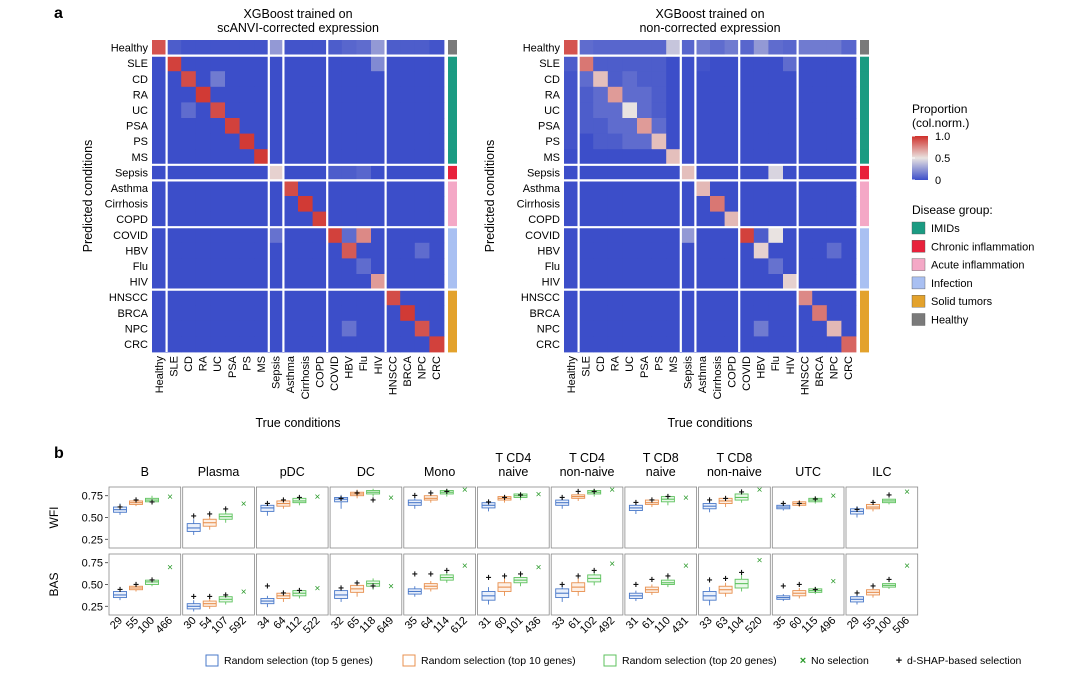 This screenshot has height=676, width=1080. Describe the element at coordinates (920, 158) in the screenshot. I see `colorbar` at that location.